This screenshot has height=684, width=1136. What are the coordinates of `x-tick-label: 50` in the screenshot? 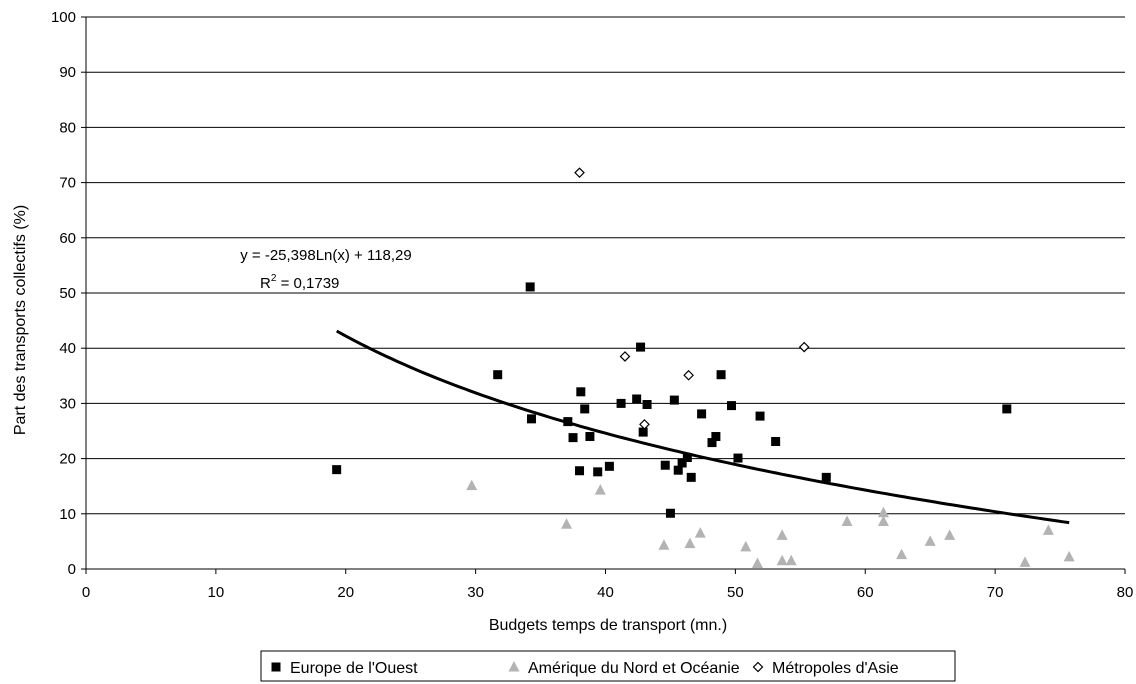 It's located at (735, 592).